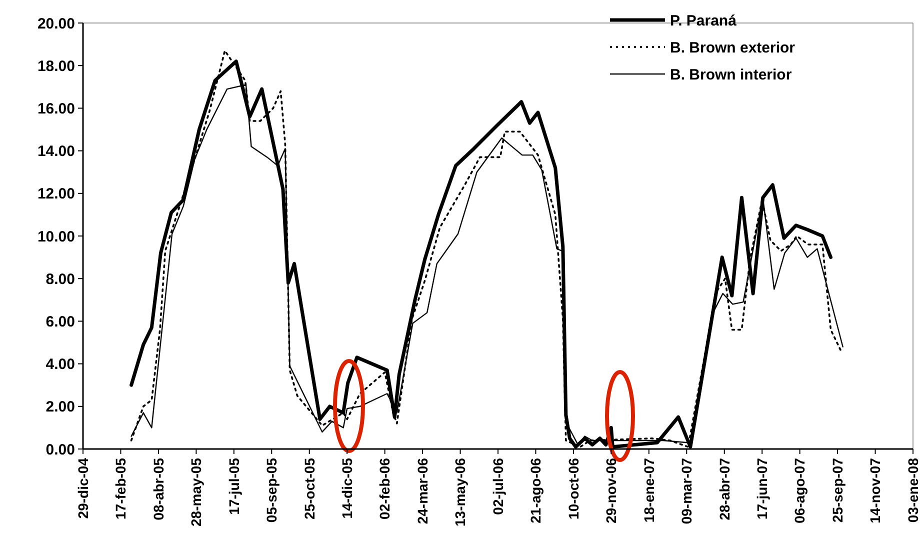 The height and width of the screenshot is (556, 921). I want to click on x-tick-label: 28-abr-07, so click(724, 489).